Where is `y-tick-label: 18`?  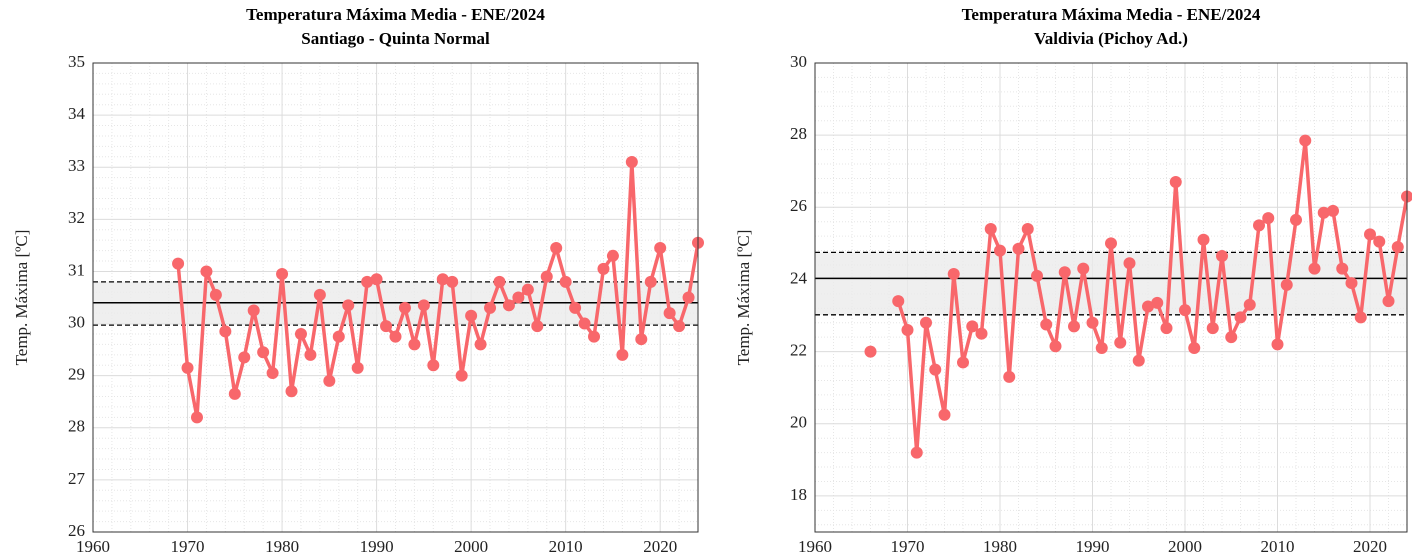 y-tick-label: 18 is located at coordinates (798, 494).